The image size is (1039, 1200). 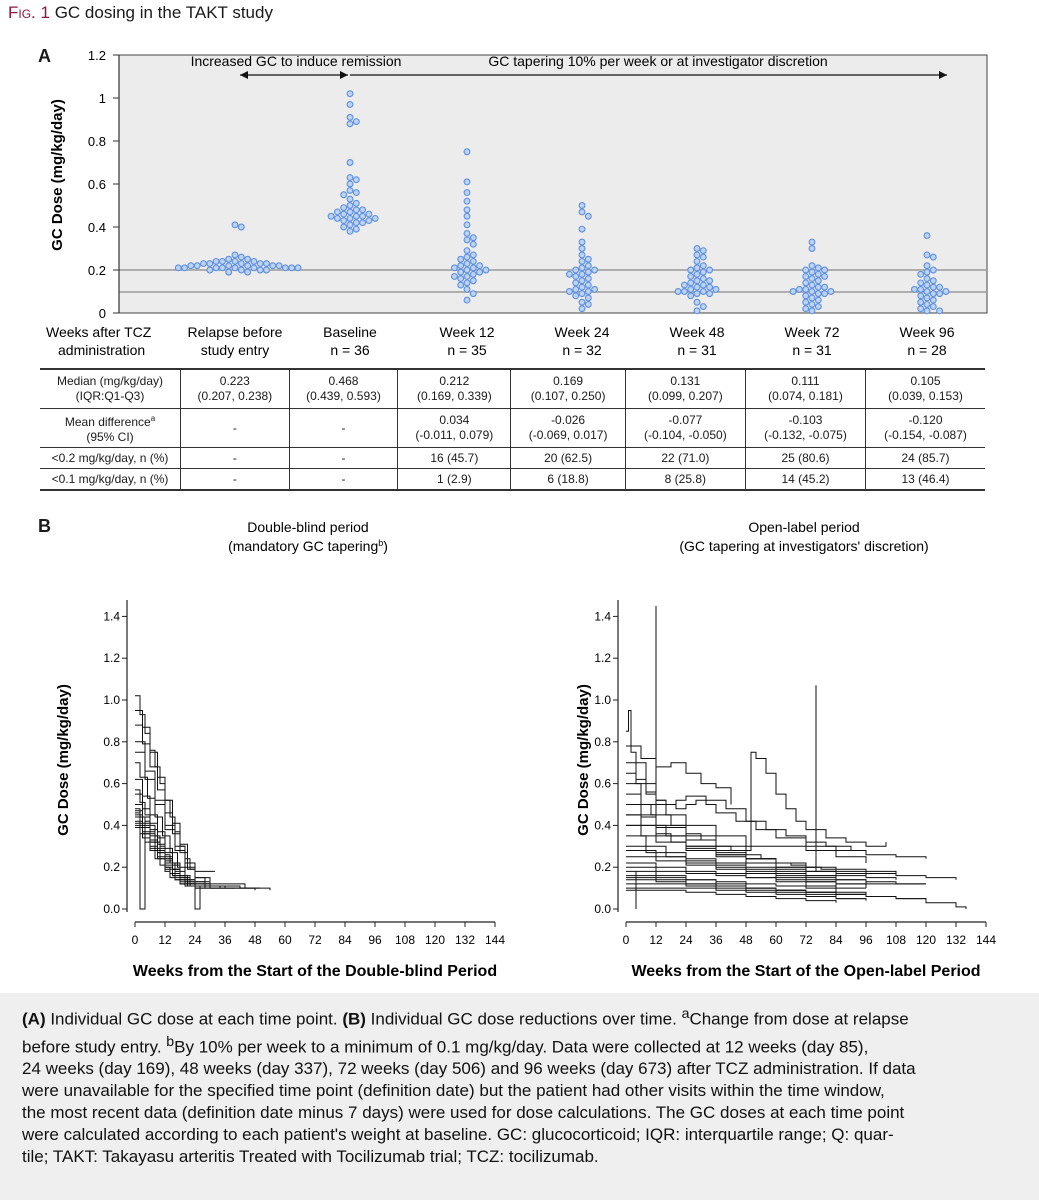 I want to click on timepoint-label: Week 72, so click(x=812, y=332).